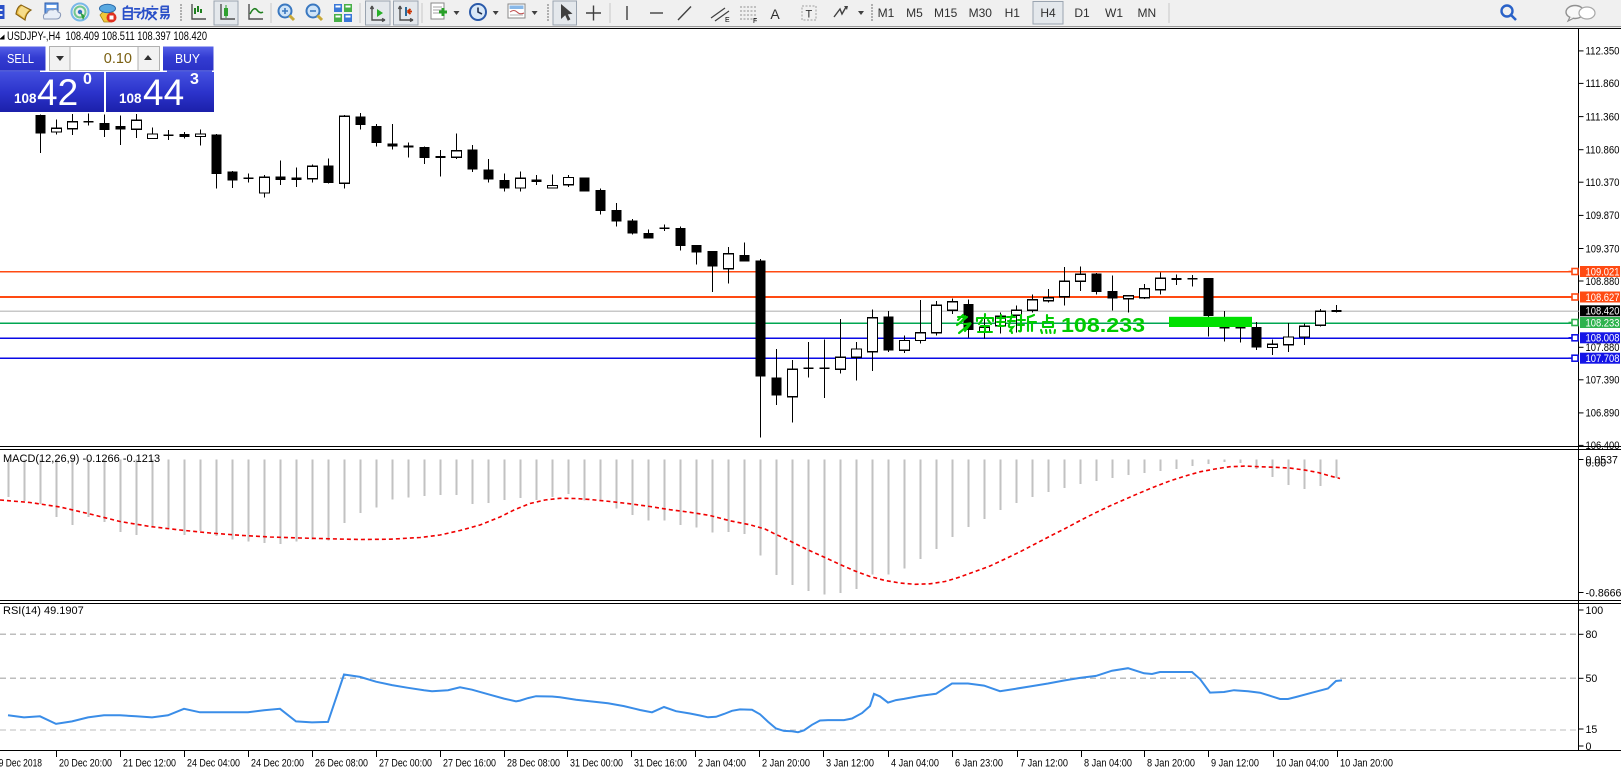 This screenshot has width=1621, height=776. Describe the element at coordinates (1171, 764) in the screenshot. I see `svg-text: 8 Jan 20:00` at that location.